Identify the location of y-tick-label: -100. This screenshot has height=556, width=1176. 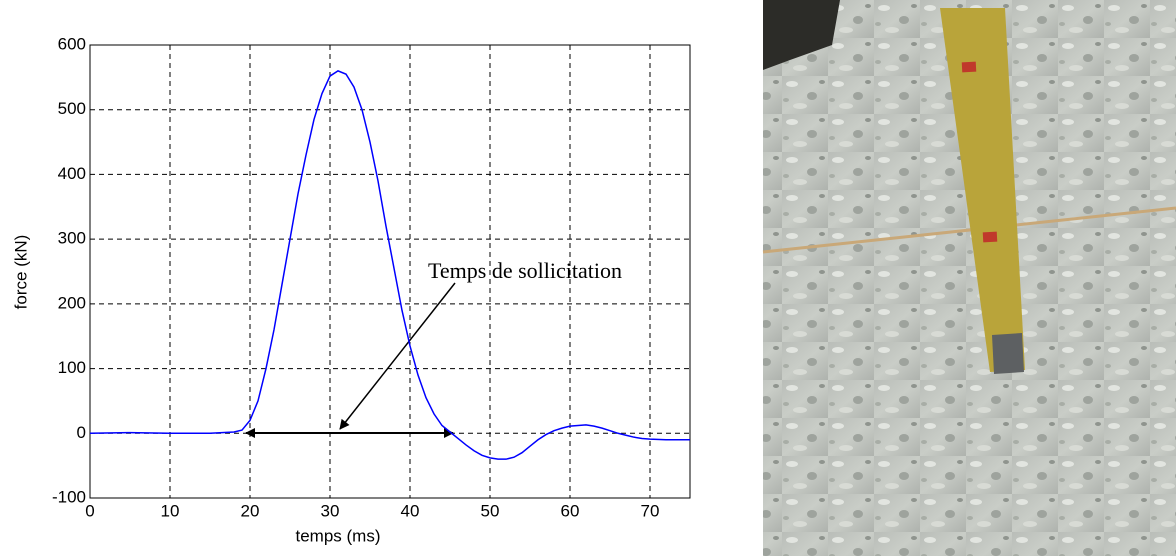
(69, 496).